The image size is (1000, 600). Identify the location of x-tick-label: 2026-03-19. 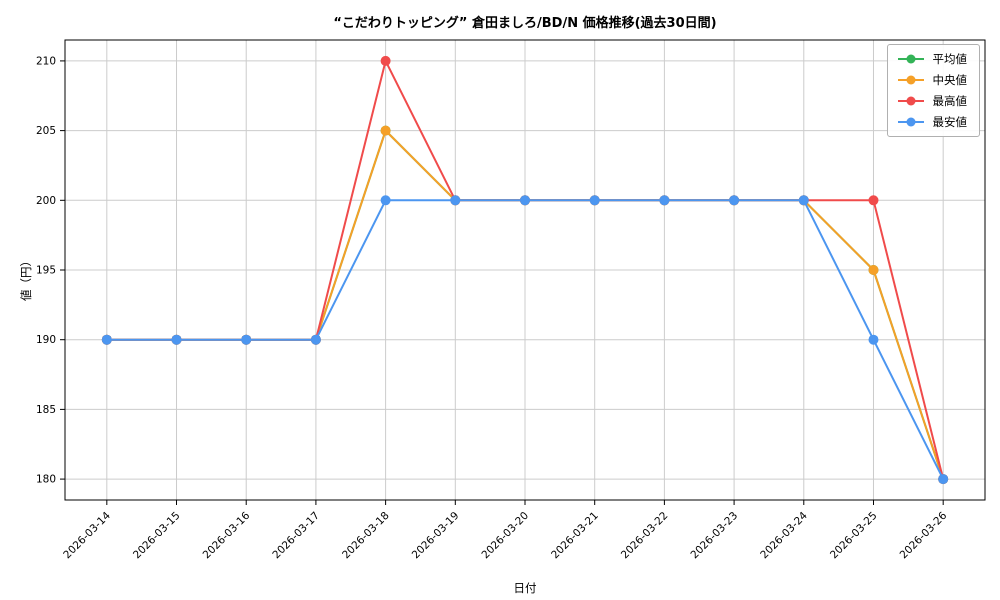
(436, 536).